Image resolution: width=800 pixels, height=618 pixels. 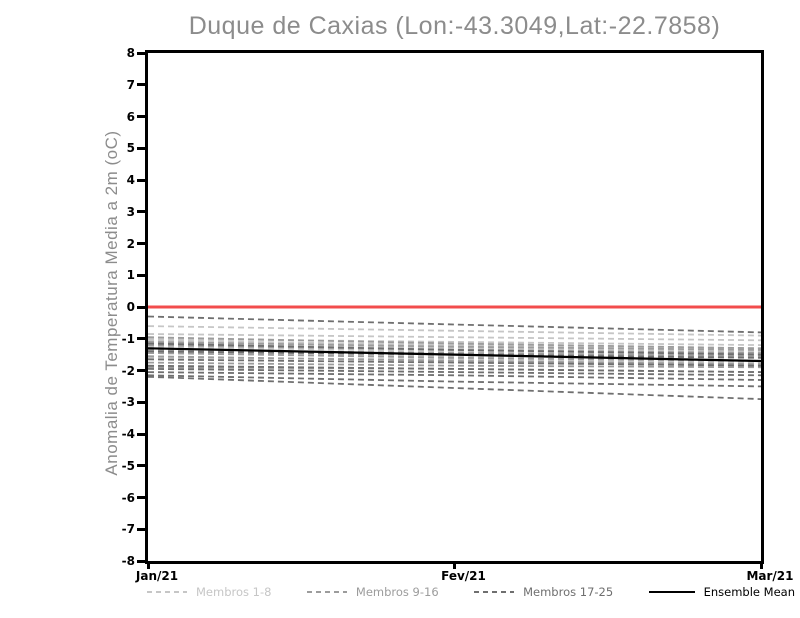 I want to click on y-tick-label: 3, so click(x=130, y=211).